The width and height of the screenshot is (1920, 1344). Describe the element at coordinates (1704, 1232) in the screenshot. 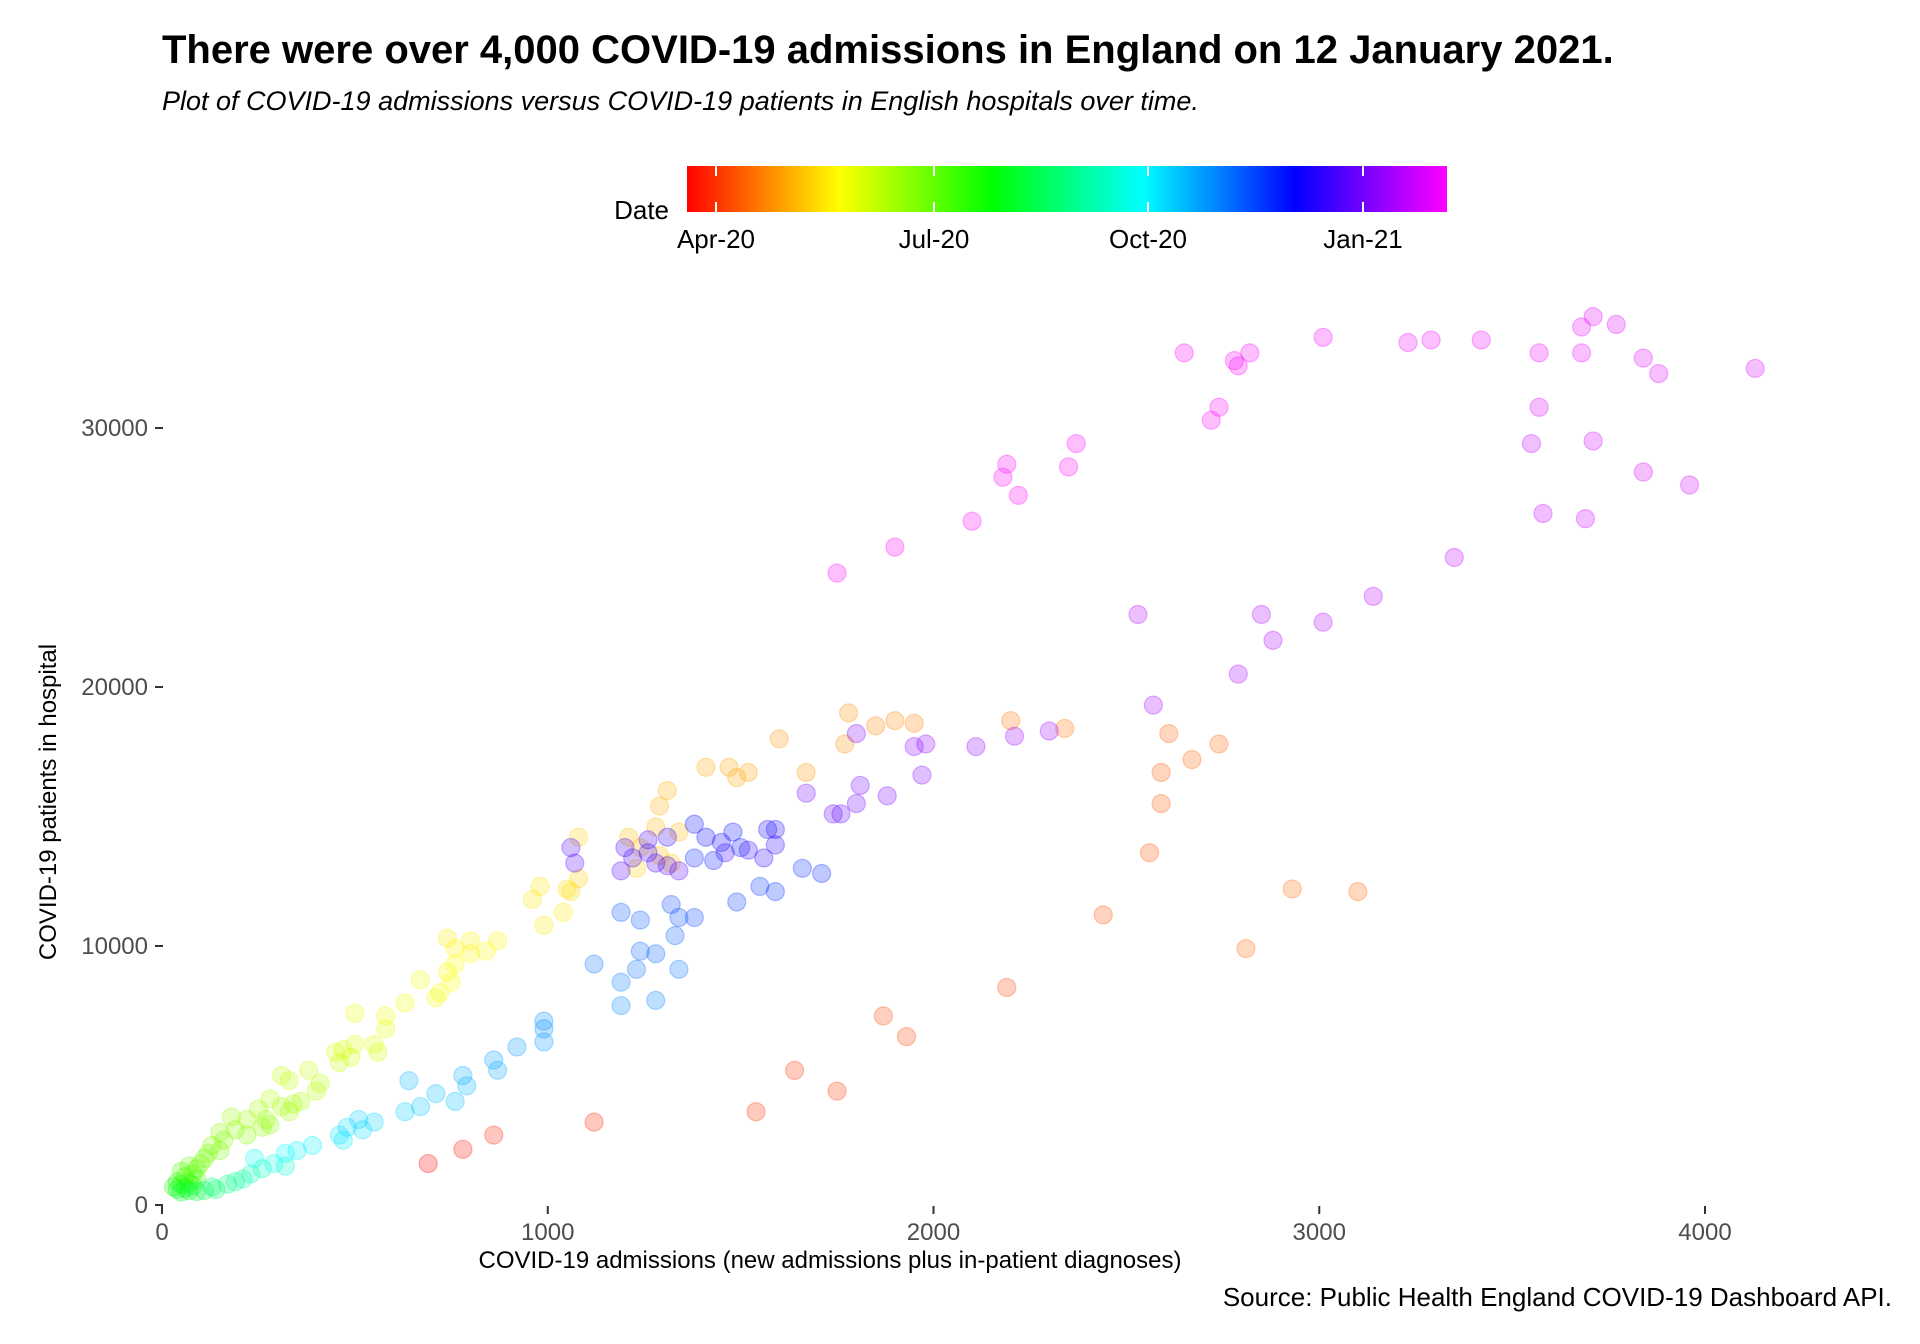

I see `x-tick-label: 4000` at that location.